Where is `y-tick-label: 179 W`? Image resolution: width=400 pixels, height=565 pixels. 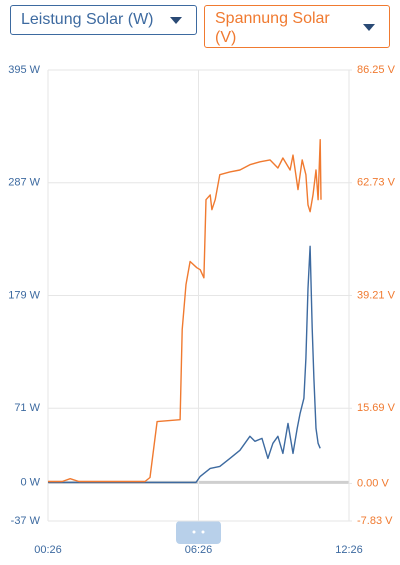
y-tick-label: 179 W is located at coordinates (24, 295).